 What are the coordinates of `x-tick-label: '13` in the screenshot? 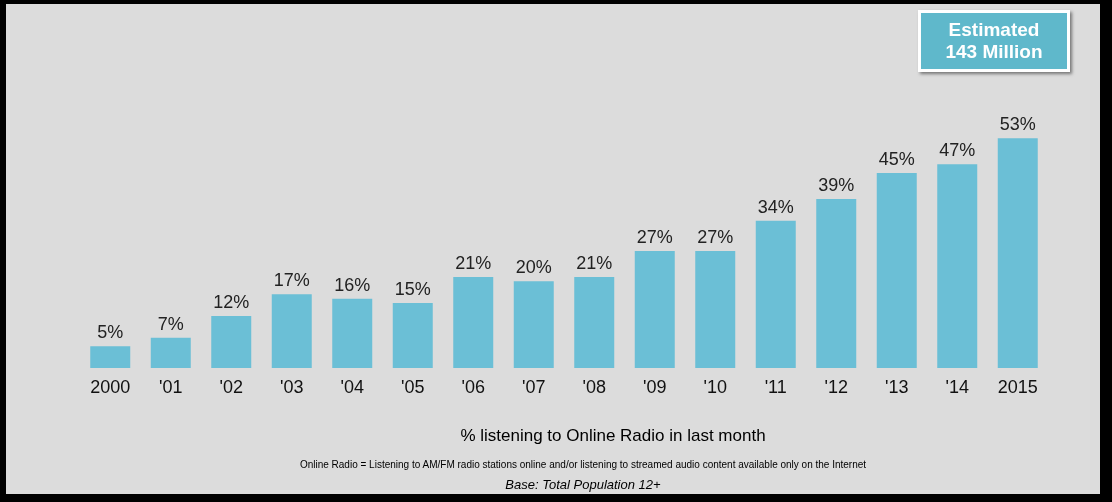 It's located at (897, 387).